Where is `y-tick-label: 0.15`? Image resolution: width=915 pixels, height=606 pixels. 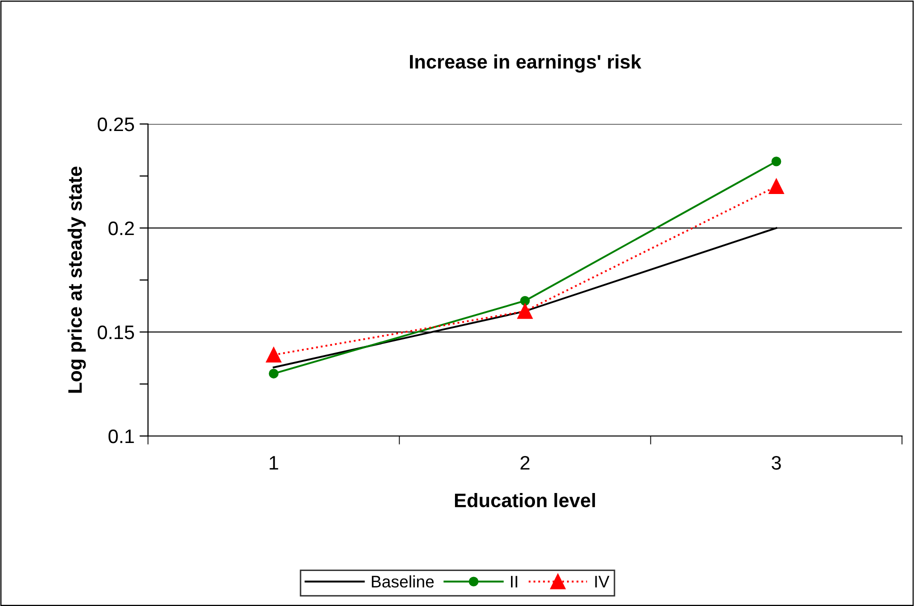 y-tick-label: 0.15 is located at coordinates (116, 332).